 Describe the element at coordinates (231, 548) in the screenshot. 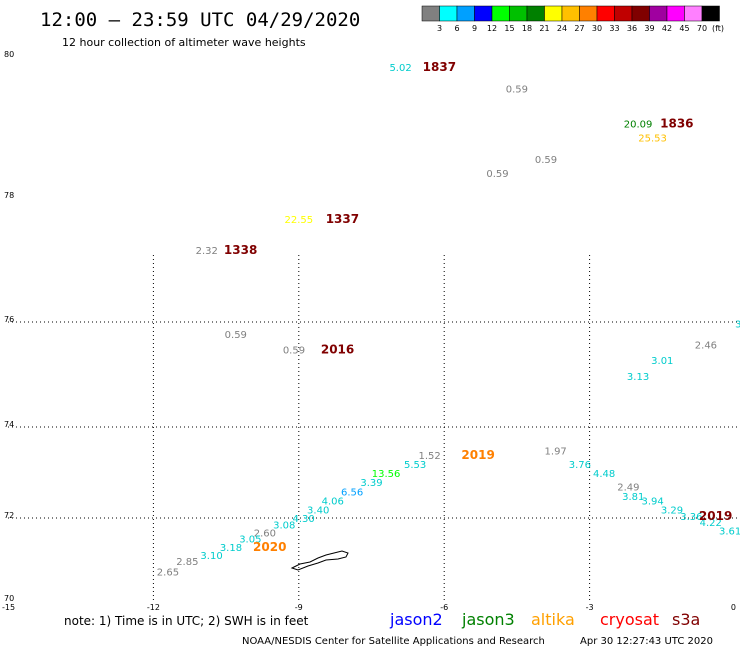

I see `swh-value-label: 3.18` at that location.